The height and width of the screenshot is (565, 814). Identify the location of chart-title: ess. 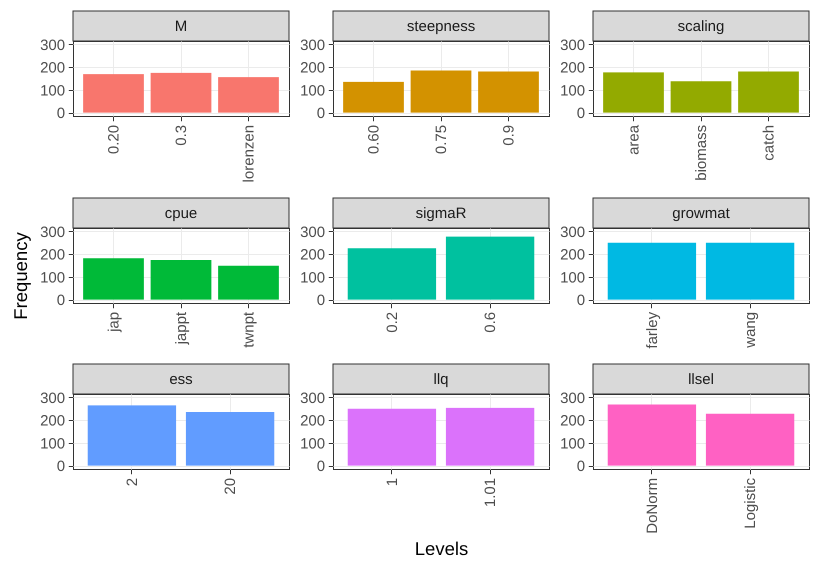
(181, 379).